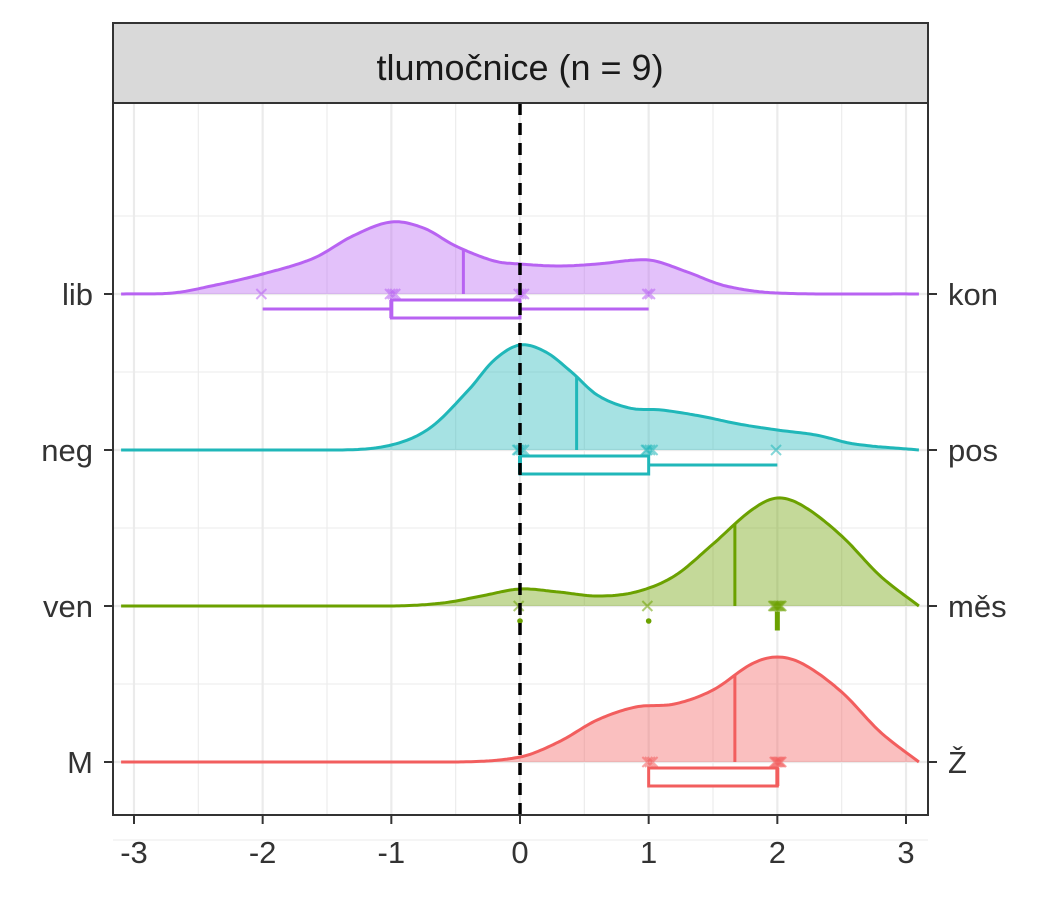 The height and width of the screenshot is (900, 1050). I want to click on x-tick-label: 0, so click(519, 852).